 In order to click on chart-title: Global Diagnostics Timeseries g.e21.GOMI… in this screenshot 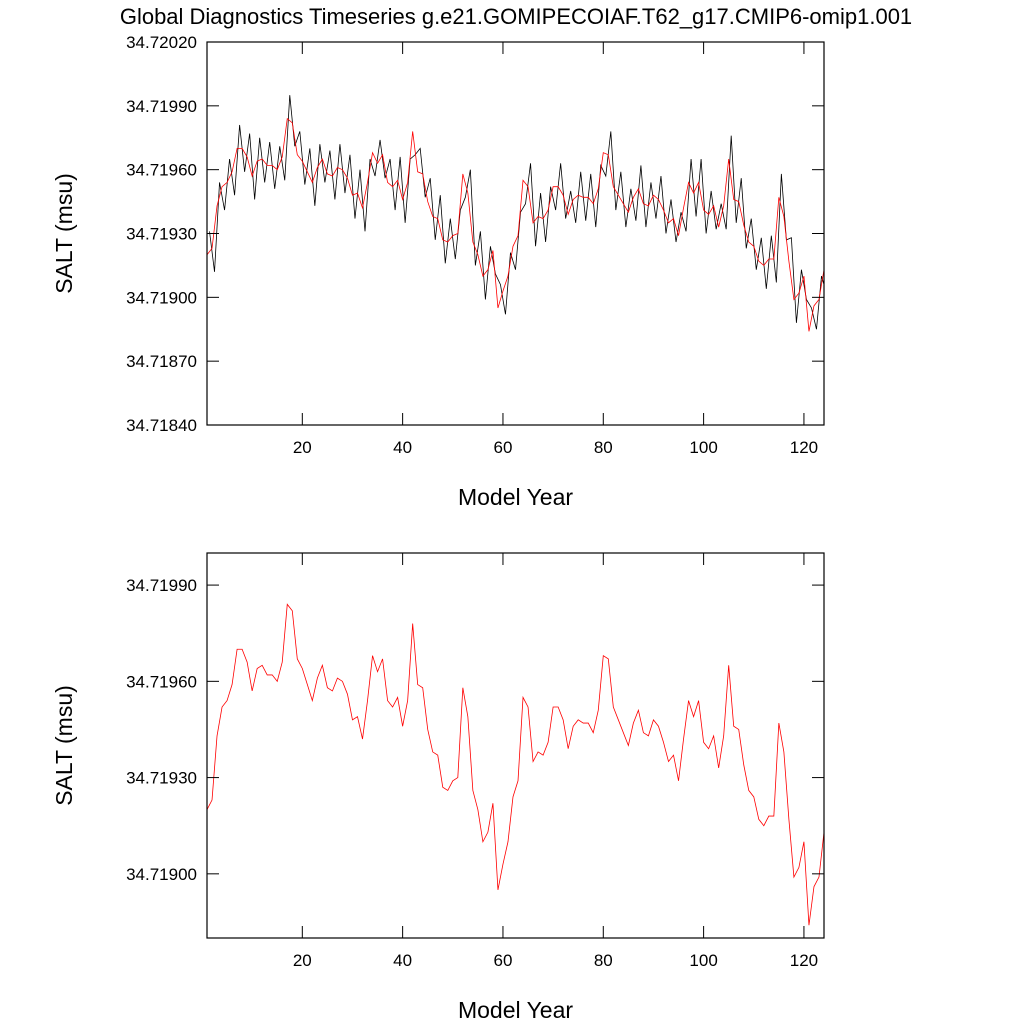, I will do `click(516, 16)`.